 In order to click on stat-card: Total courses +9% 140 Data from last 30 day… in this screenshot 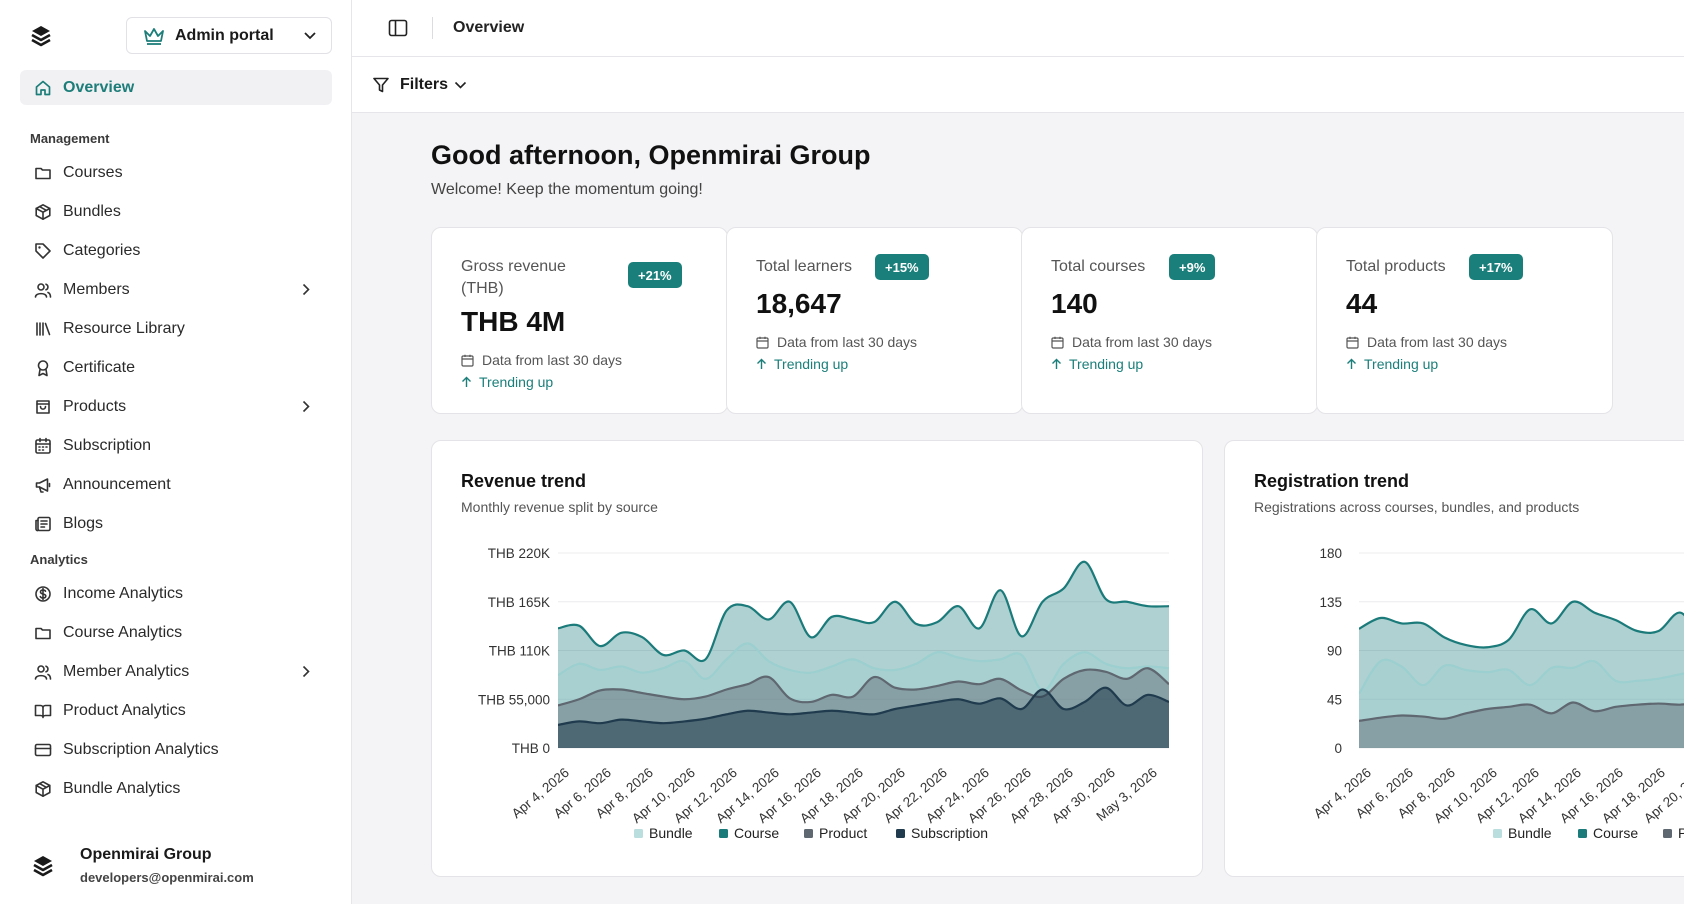, I will do `click(1169, 320)`.